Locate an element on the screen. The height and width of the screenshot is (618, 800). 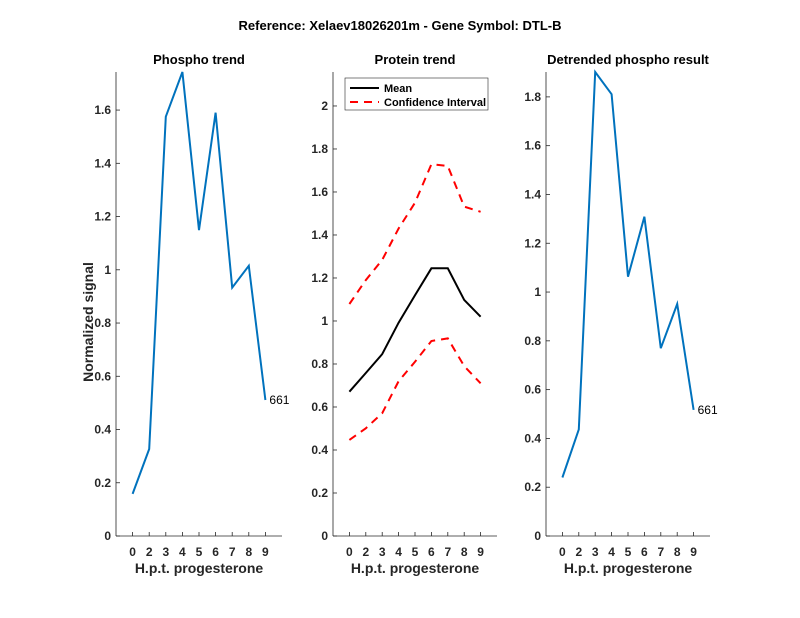
legend-label: Confidence Interval is located at coordinates (435, 103).